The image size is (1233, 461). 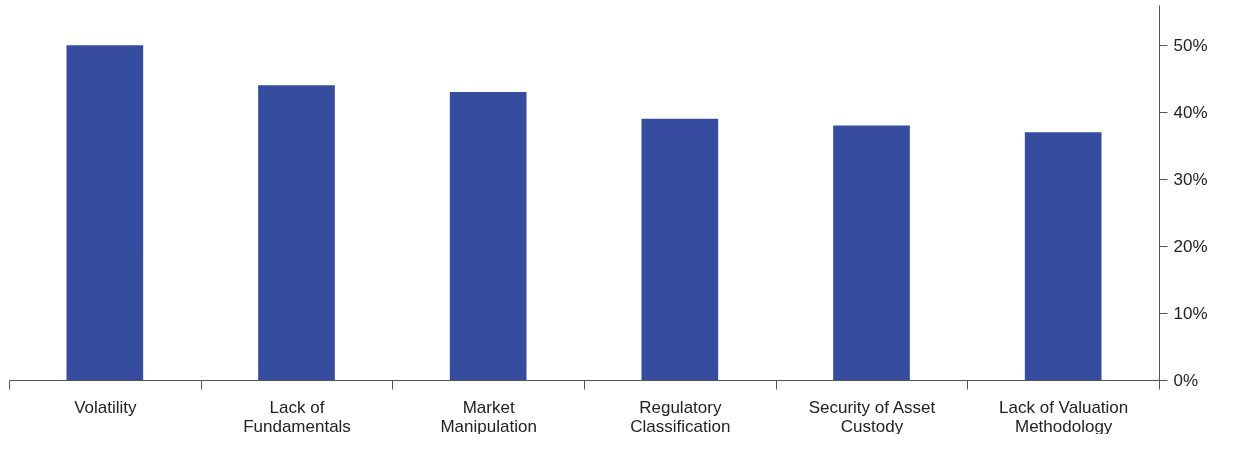 What do you see at coordinates (1190, 112) in the screenshot?
I see `y-tick-label: 40%` at bounding box center [1190, 112].